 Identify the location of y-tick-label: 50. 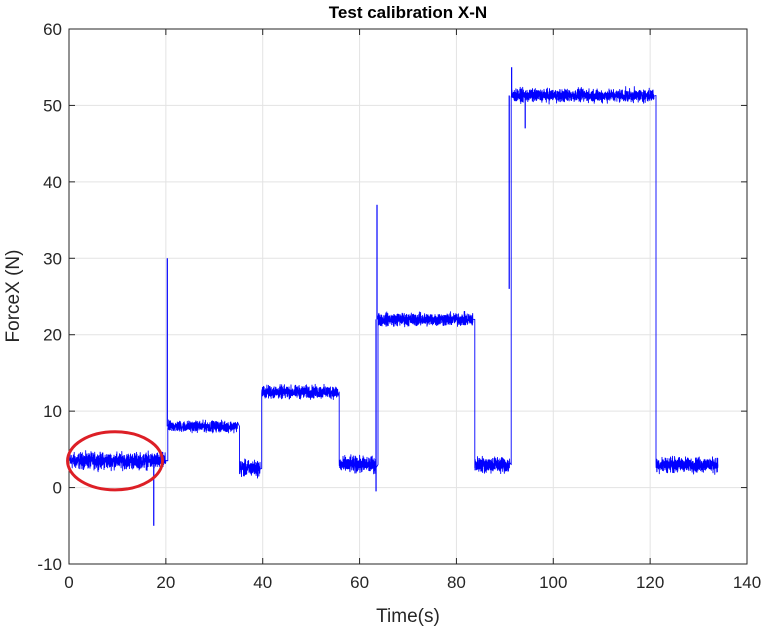
(52, 105).